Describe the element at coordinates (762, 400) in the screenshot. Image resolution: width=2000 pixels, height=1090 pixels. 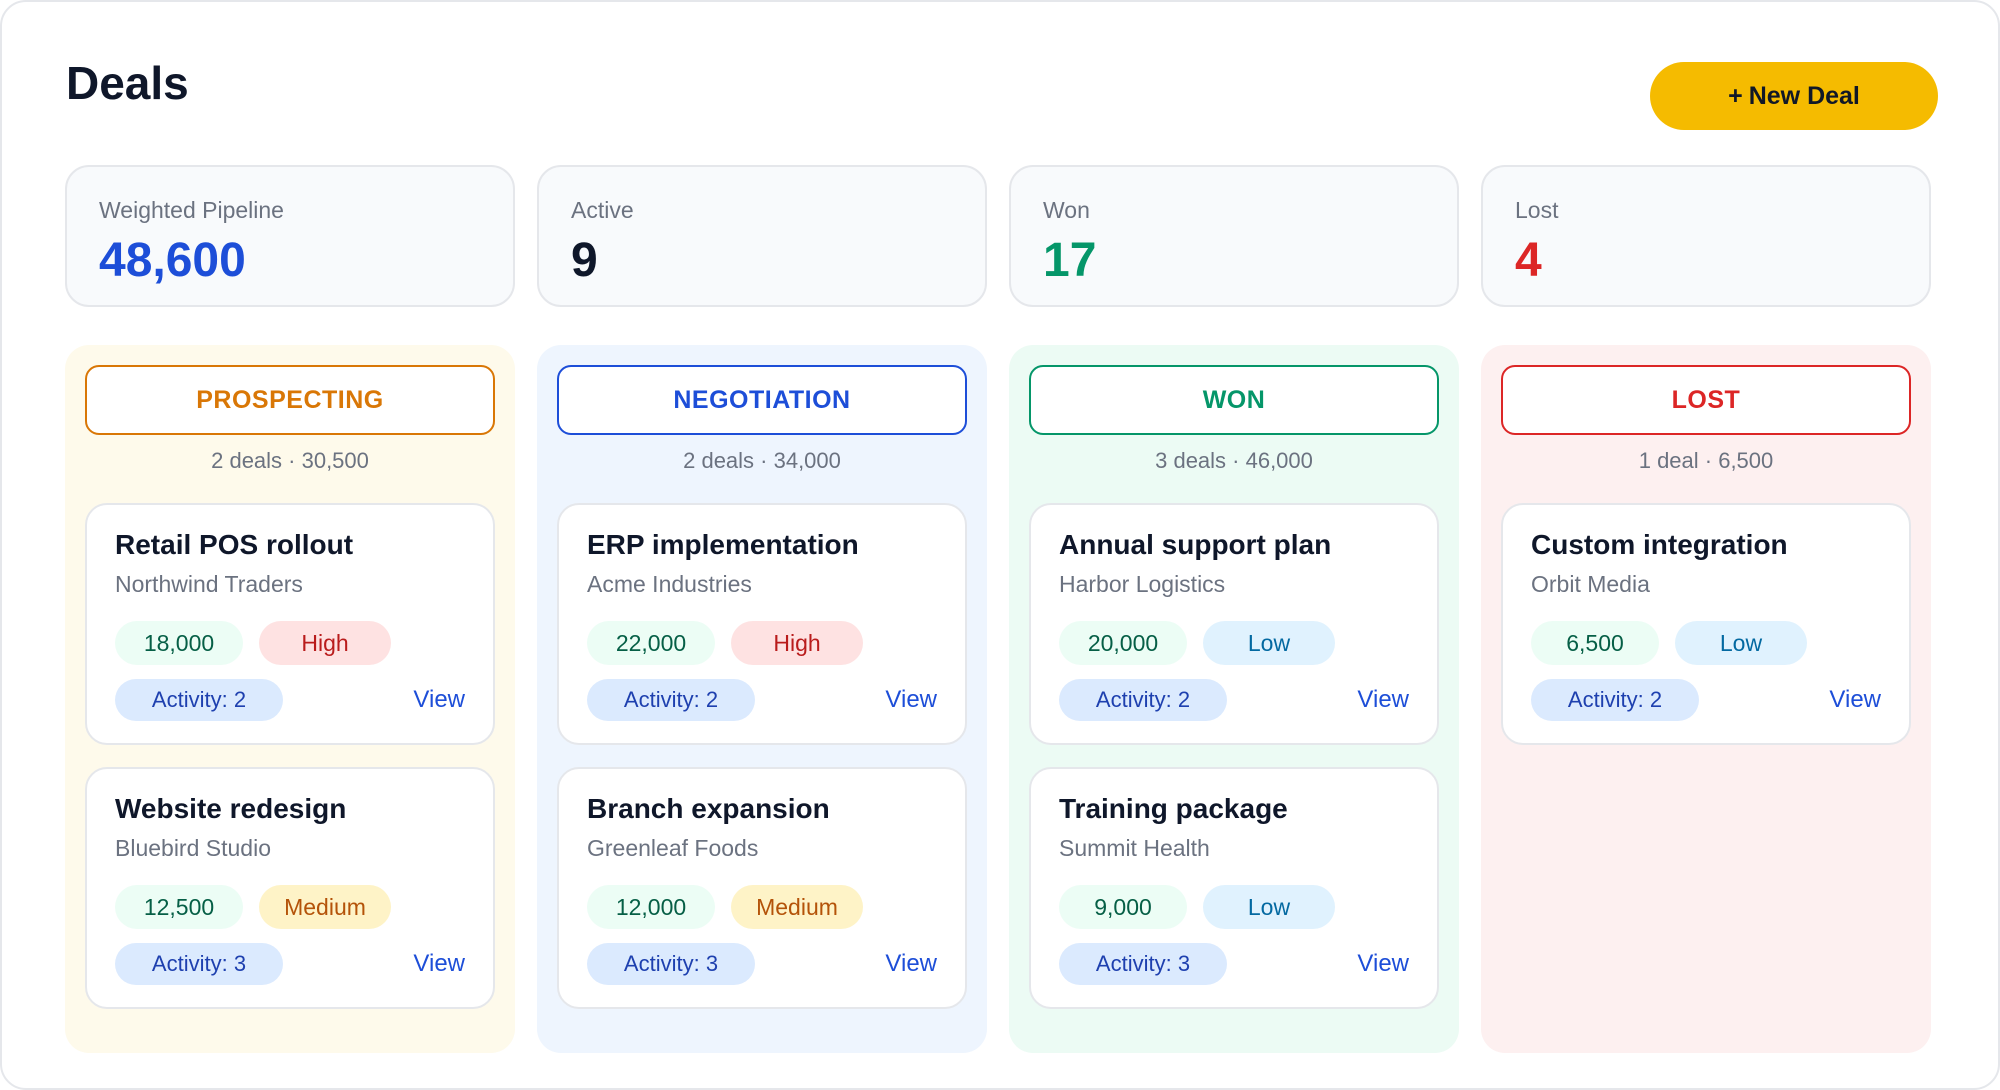
I see `column-header-negotiation: NEGOTIATION` at that location.